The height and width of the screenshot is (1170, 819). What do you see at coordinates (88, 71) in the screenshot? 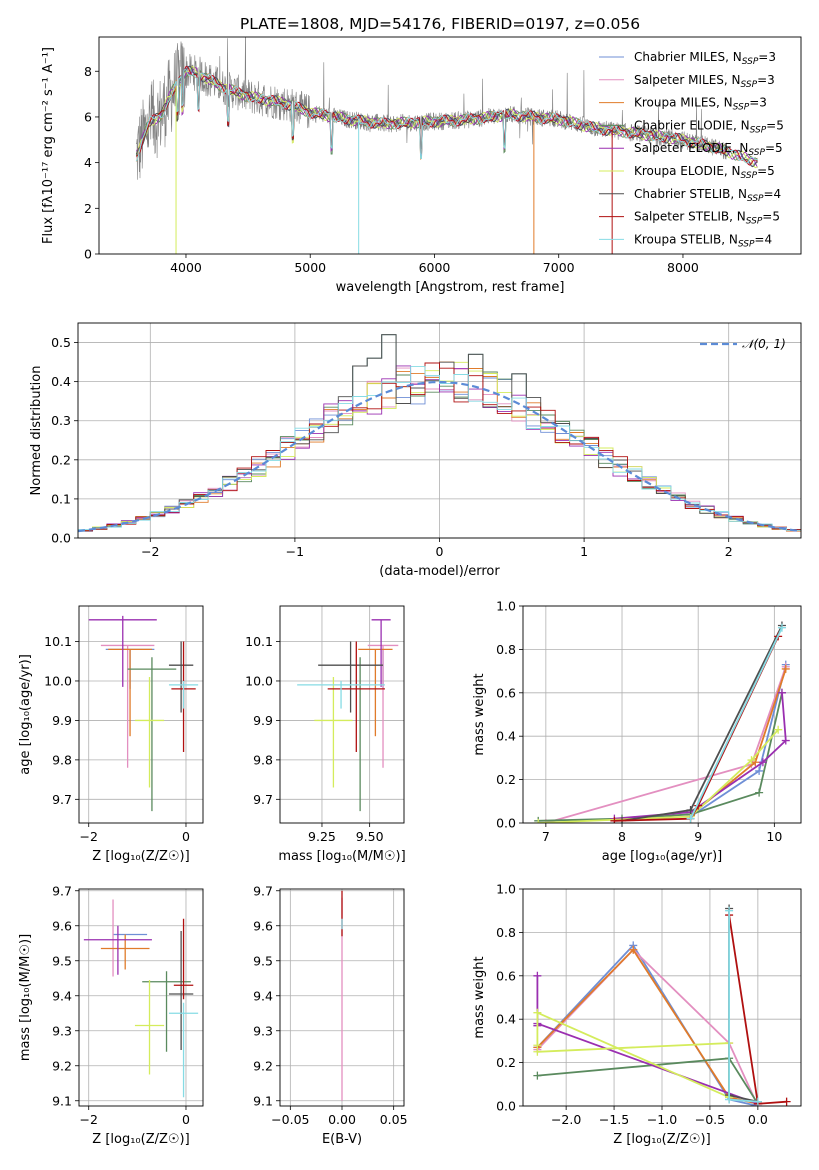
I see `y-tick-label: 8` at bounding box center [88, 71].